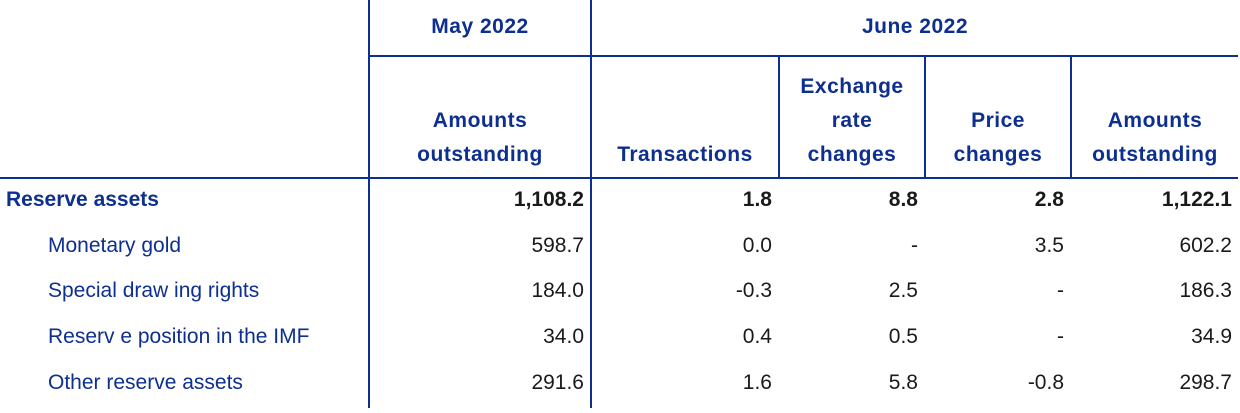  Describe the element at coordinates (998, 120) in the screenshot. I see `column-header-line: Price` at that location.